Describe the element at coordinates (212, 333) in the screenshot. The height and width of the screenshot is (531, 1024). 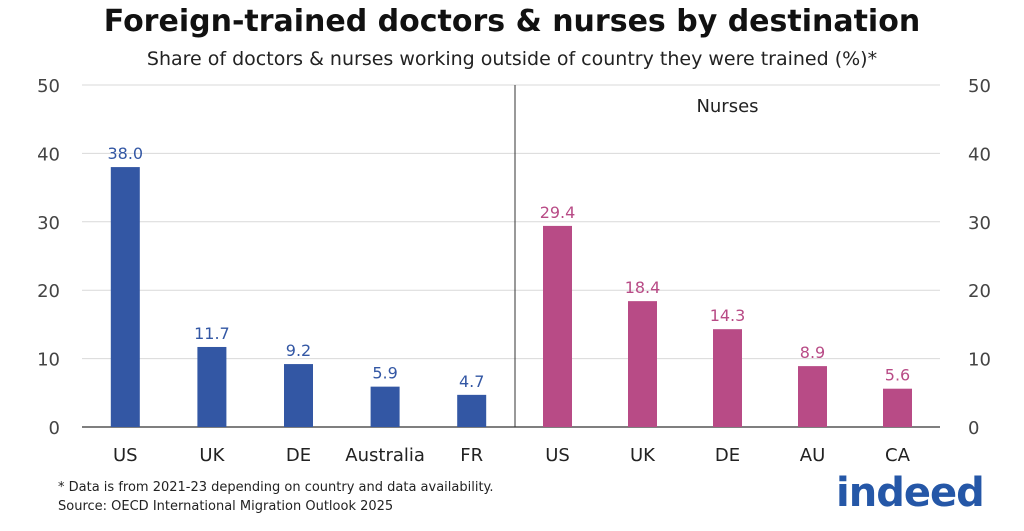
I see `data-label: 11.7` at that location.